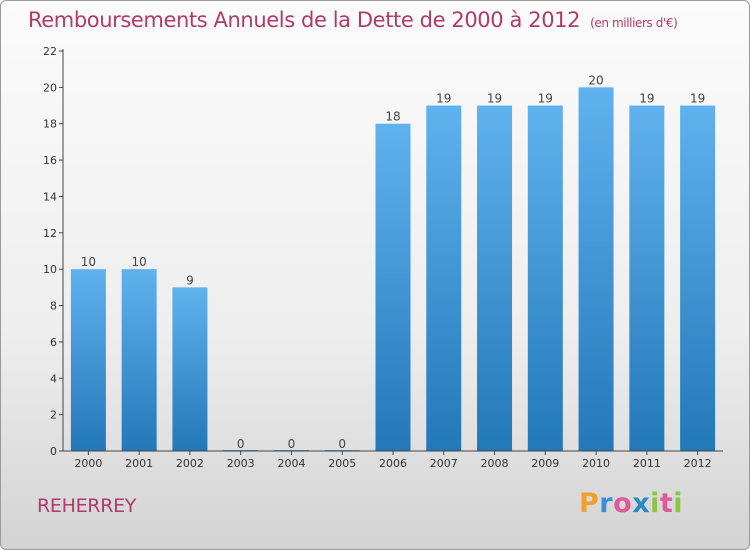 This screenshot has width=750, height=550. What do you see at coordinates (392, 117) in the screenshot?
I see `data-label: 18` at bounding box center [392, 117].